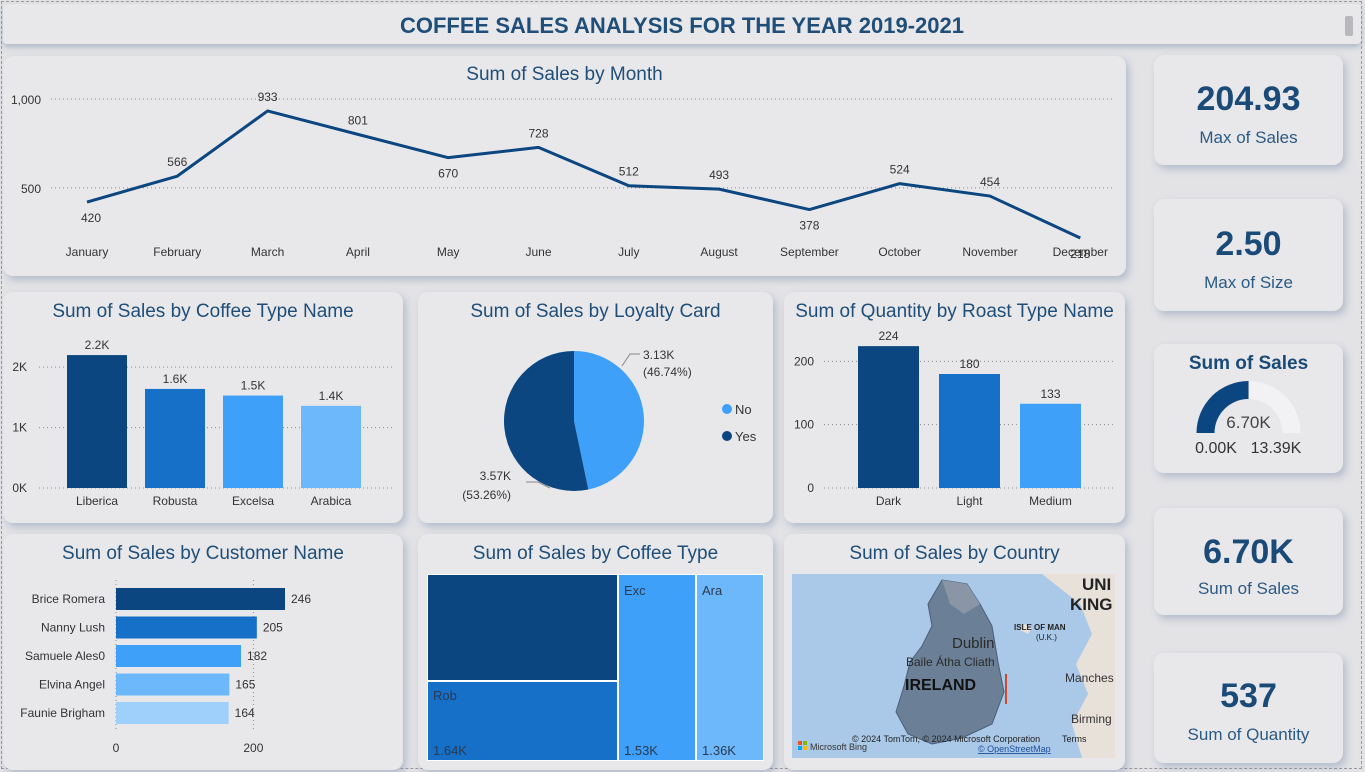  I want to click on data-label: 165, so click(245, 685).